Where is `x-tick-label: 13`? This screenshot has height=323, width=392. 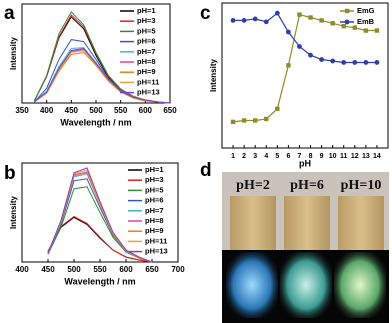 x-tick-label: 13 is located at coordinates (366, 156).